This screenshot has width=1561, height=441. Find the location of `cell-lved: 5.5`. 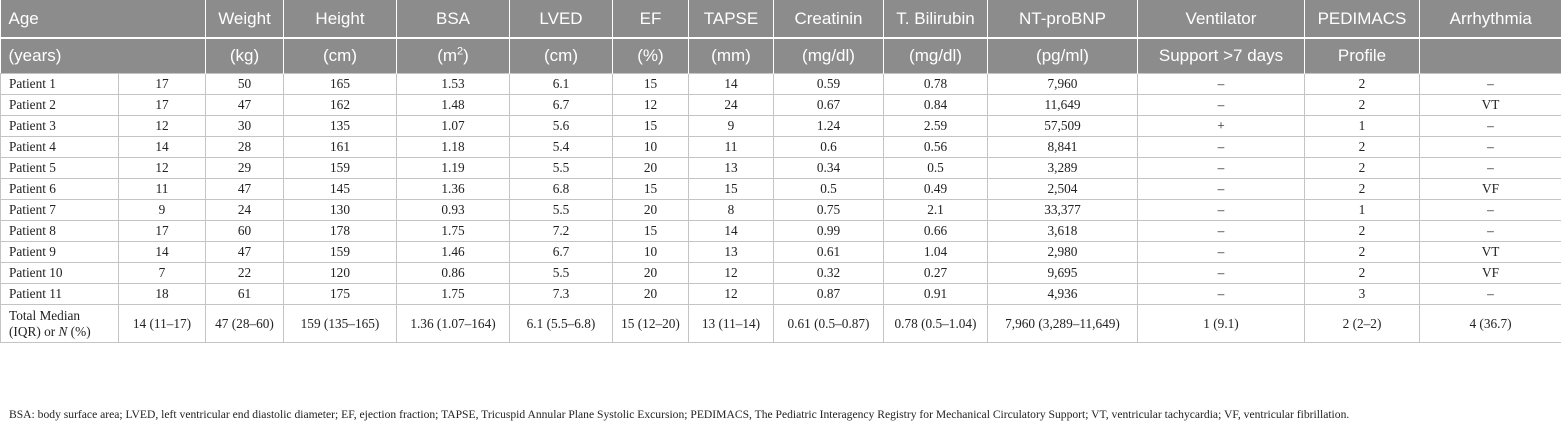

cell-lved: 5.5 is located at coordinates (561, 168).